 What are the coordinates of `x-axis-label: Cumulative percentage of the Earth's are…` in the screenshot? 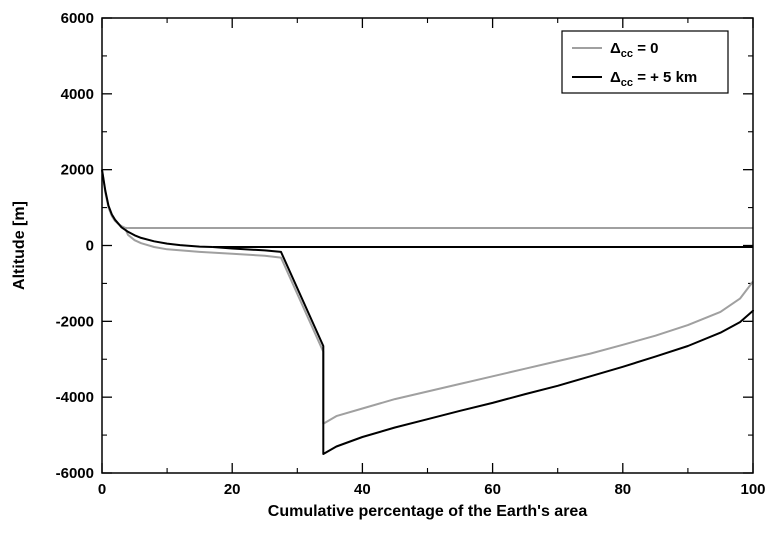 It's located at (428, 511).